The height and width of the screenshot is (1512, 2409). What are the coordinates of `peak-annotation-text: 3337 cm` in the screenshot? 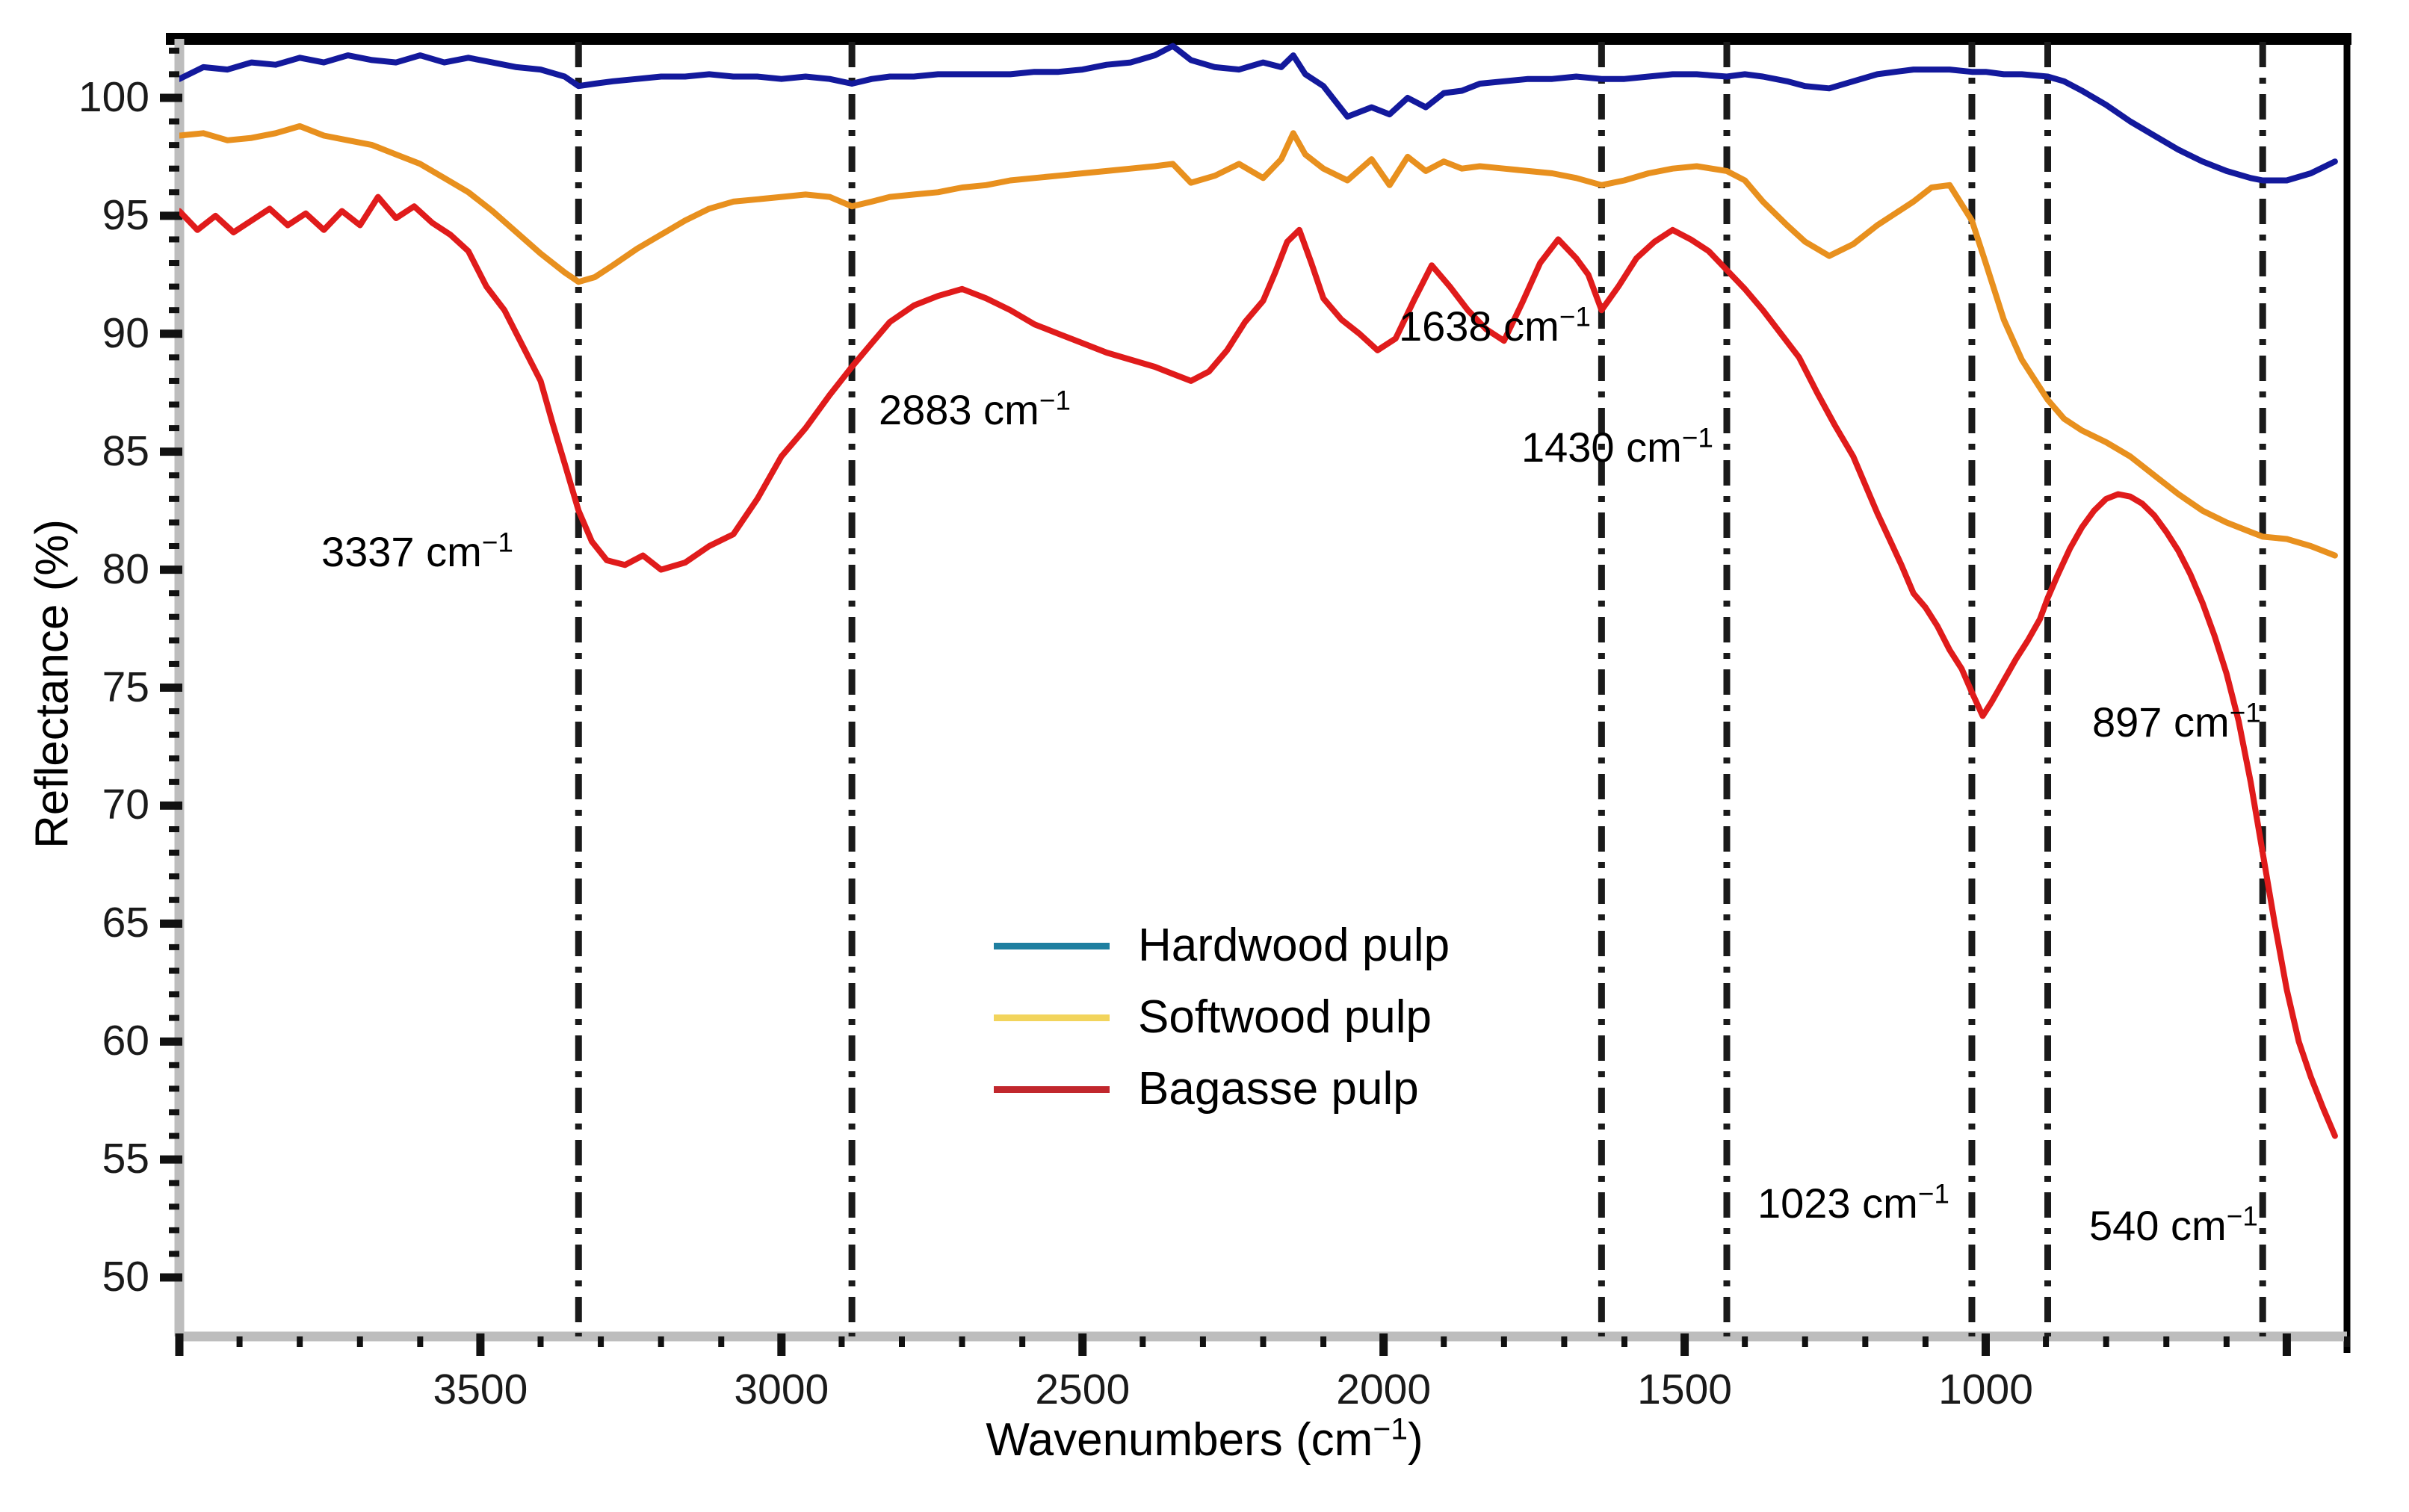 It's located at (401, 551).